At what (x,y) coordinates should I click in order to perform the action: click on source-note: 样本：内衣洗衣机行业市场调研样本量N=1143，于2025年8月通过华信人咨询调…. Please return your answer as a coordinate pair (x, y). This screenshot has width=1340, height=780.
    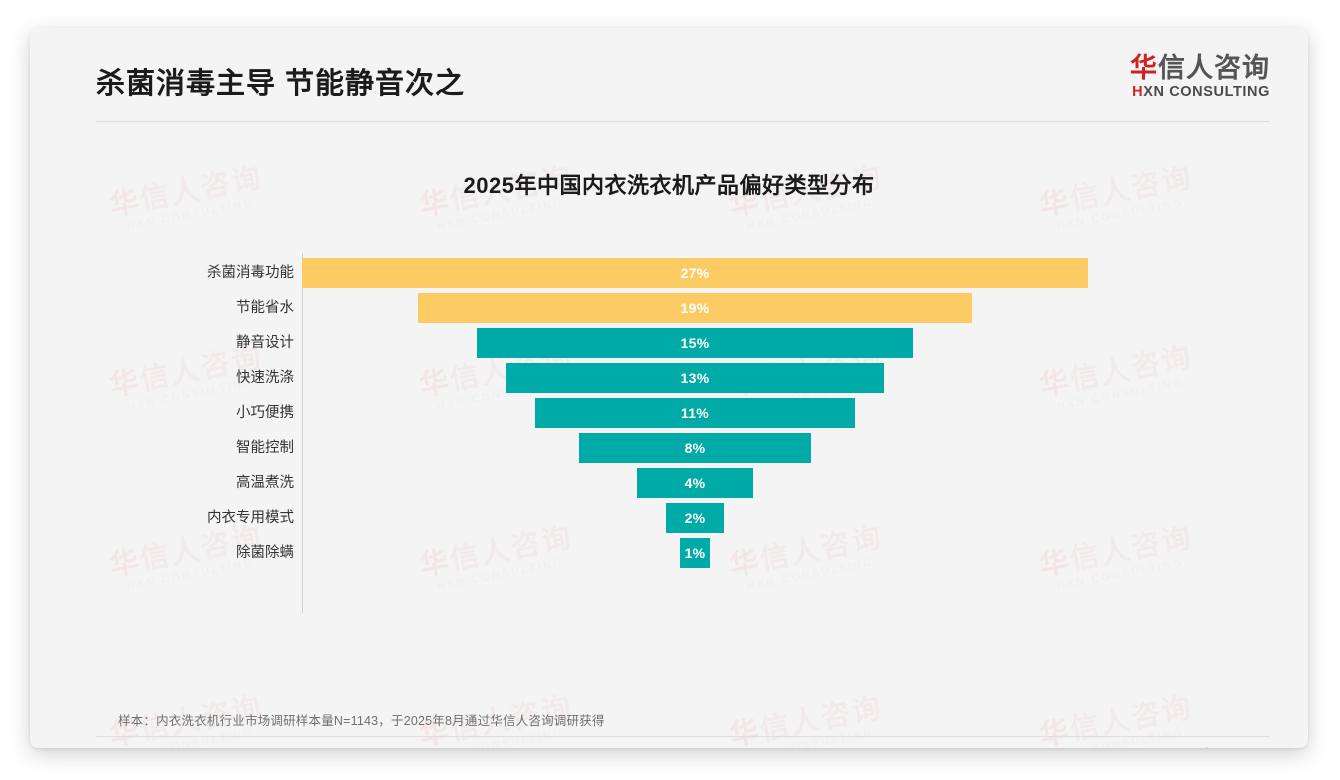
    Looking at the image, I should click on (361, 721).